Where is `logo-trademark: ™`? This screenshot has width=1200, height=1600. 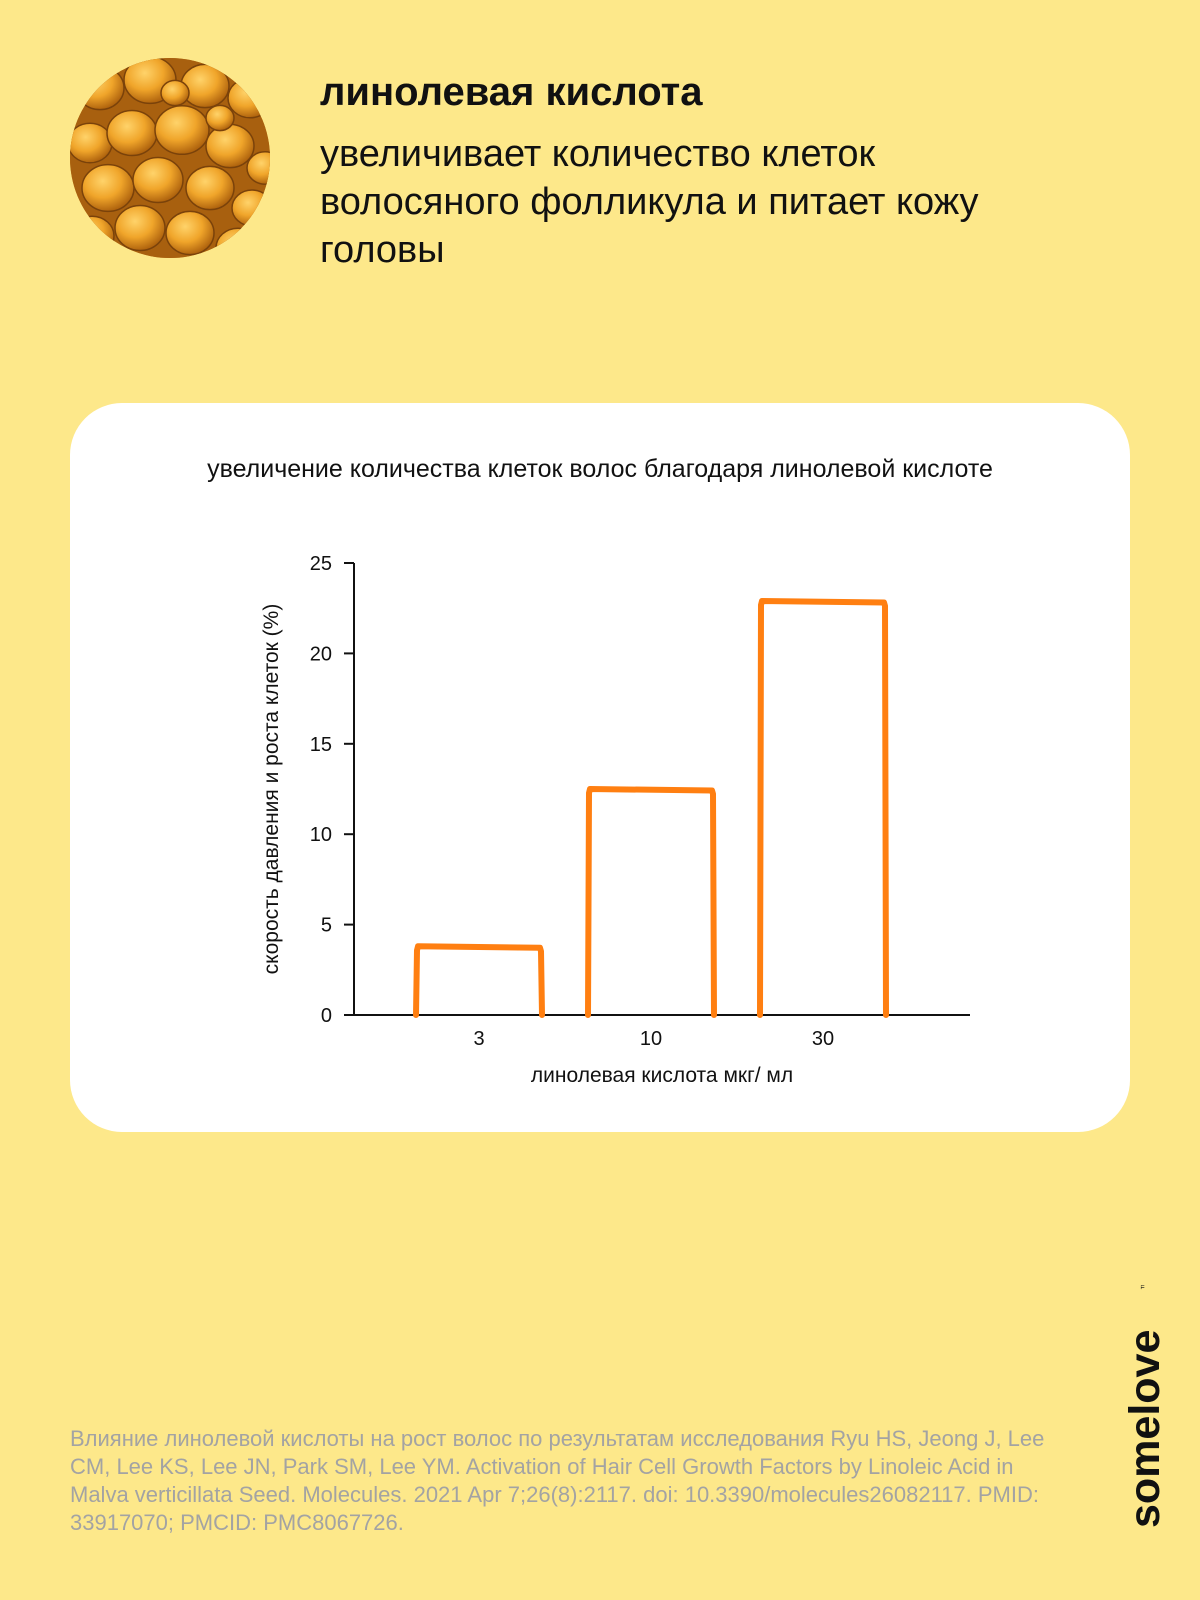 logo-trademark: ™ is located at coordinates (1144, 1287).